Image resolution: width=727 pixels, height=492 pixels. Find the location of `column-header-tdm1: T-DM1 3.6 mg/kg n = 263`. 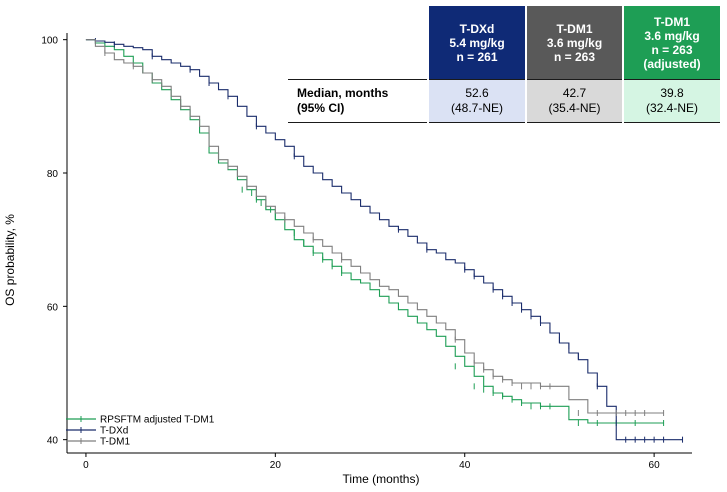

column-header-tdm1: T-DM1 3.6 mg/kg n = 263 is located at coordinates (574, 43).